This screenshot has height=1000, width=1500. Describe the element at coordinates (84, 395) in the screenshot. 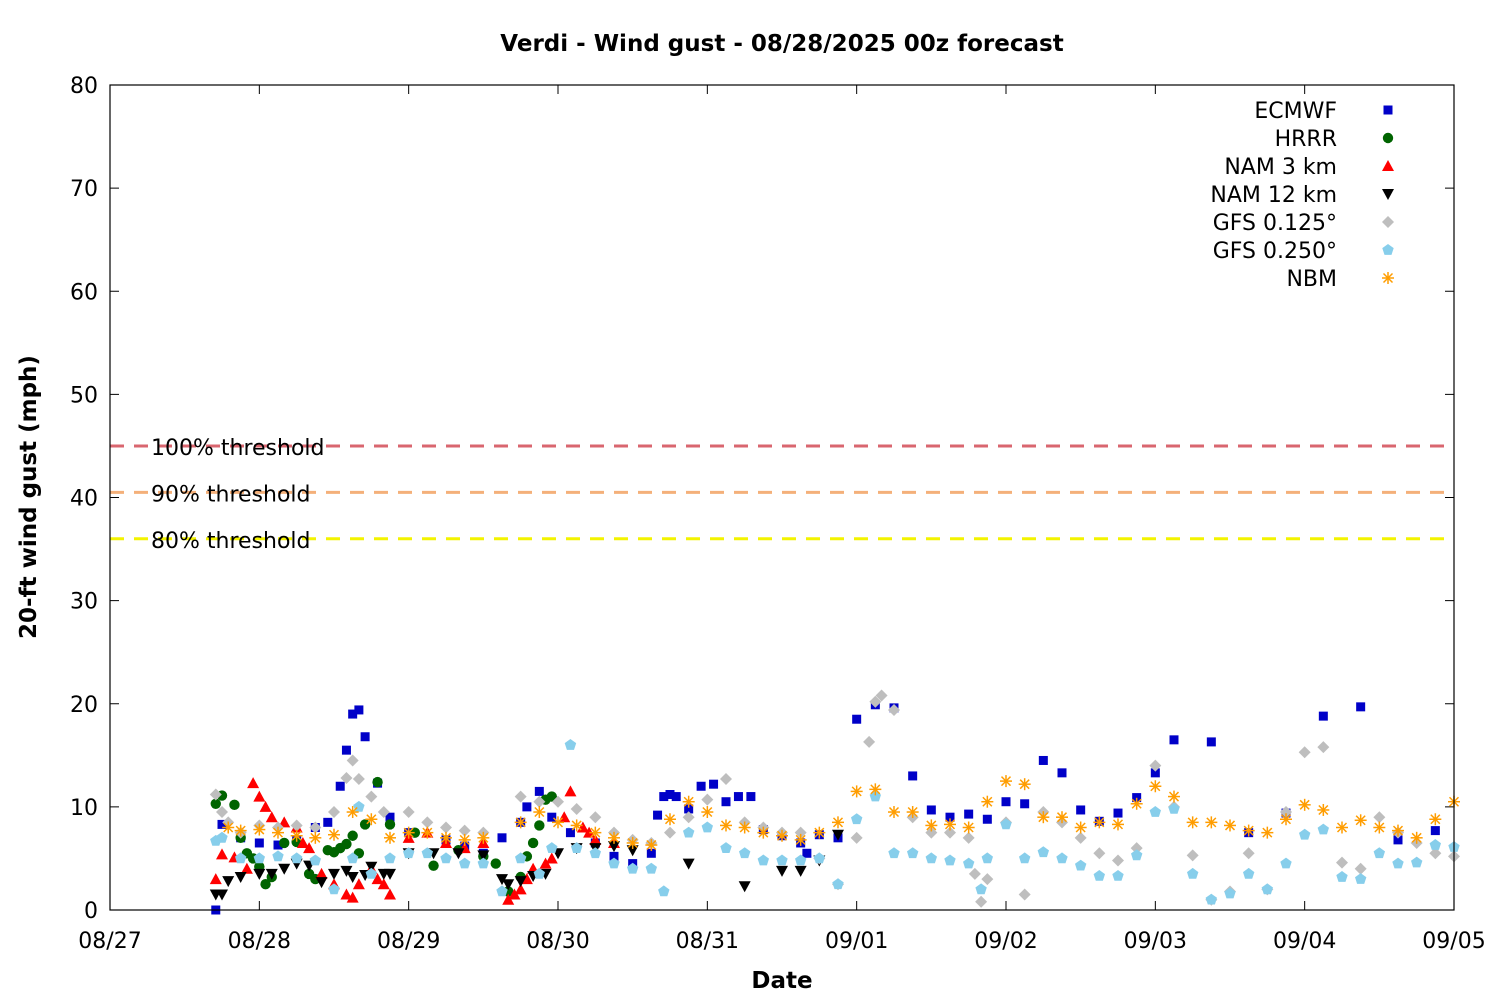

I see `y-tick-label: 50` at that location.